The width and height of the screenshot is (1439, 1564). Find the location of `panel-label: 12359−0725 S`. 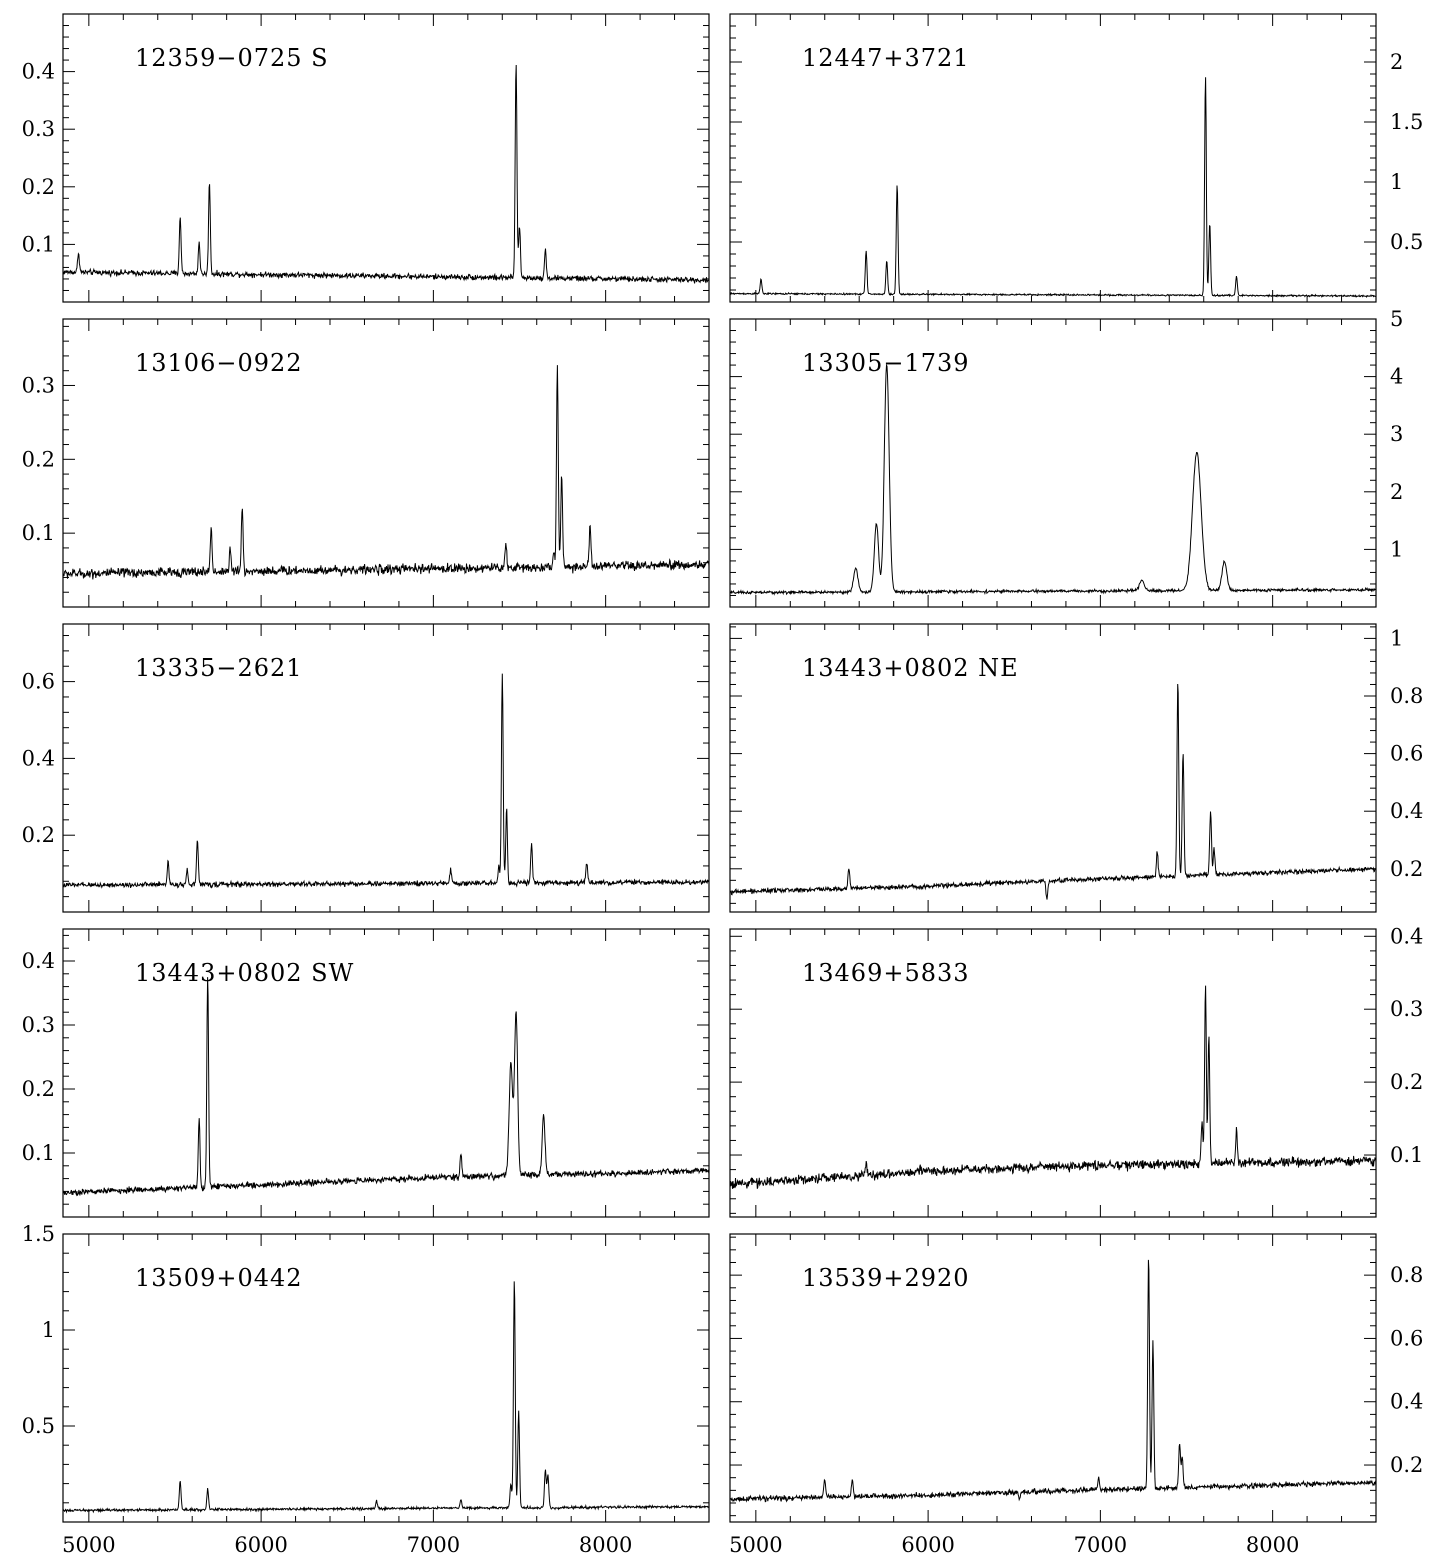

panel-label: 12359−0725 S is located at coordinates (232, 58).